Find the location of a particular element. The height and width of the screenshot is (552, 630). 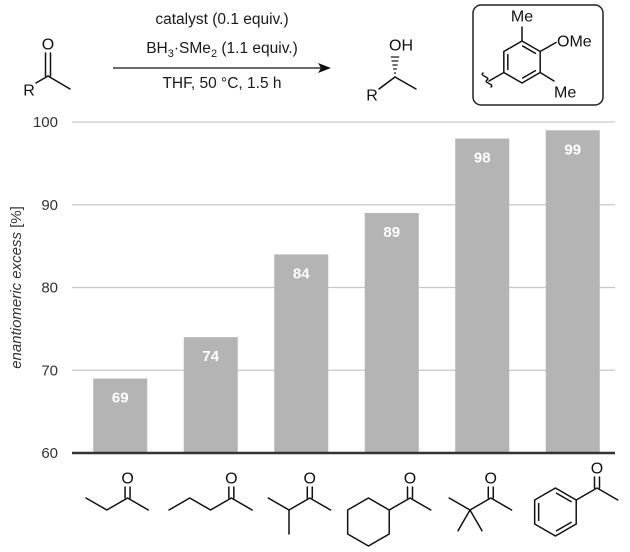

attachment-bond is located at coordinates (496, 76).